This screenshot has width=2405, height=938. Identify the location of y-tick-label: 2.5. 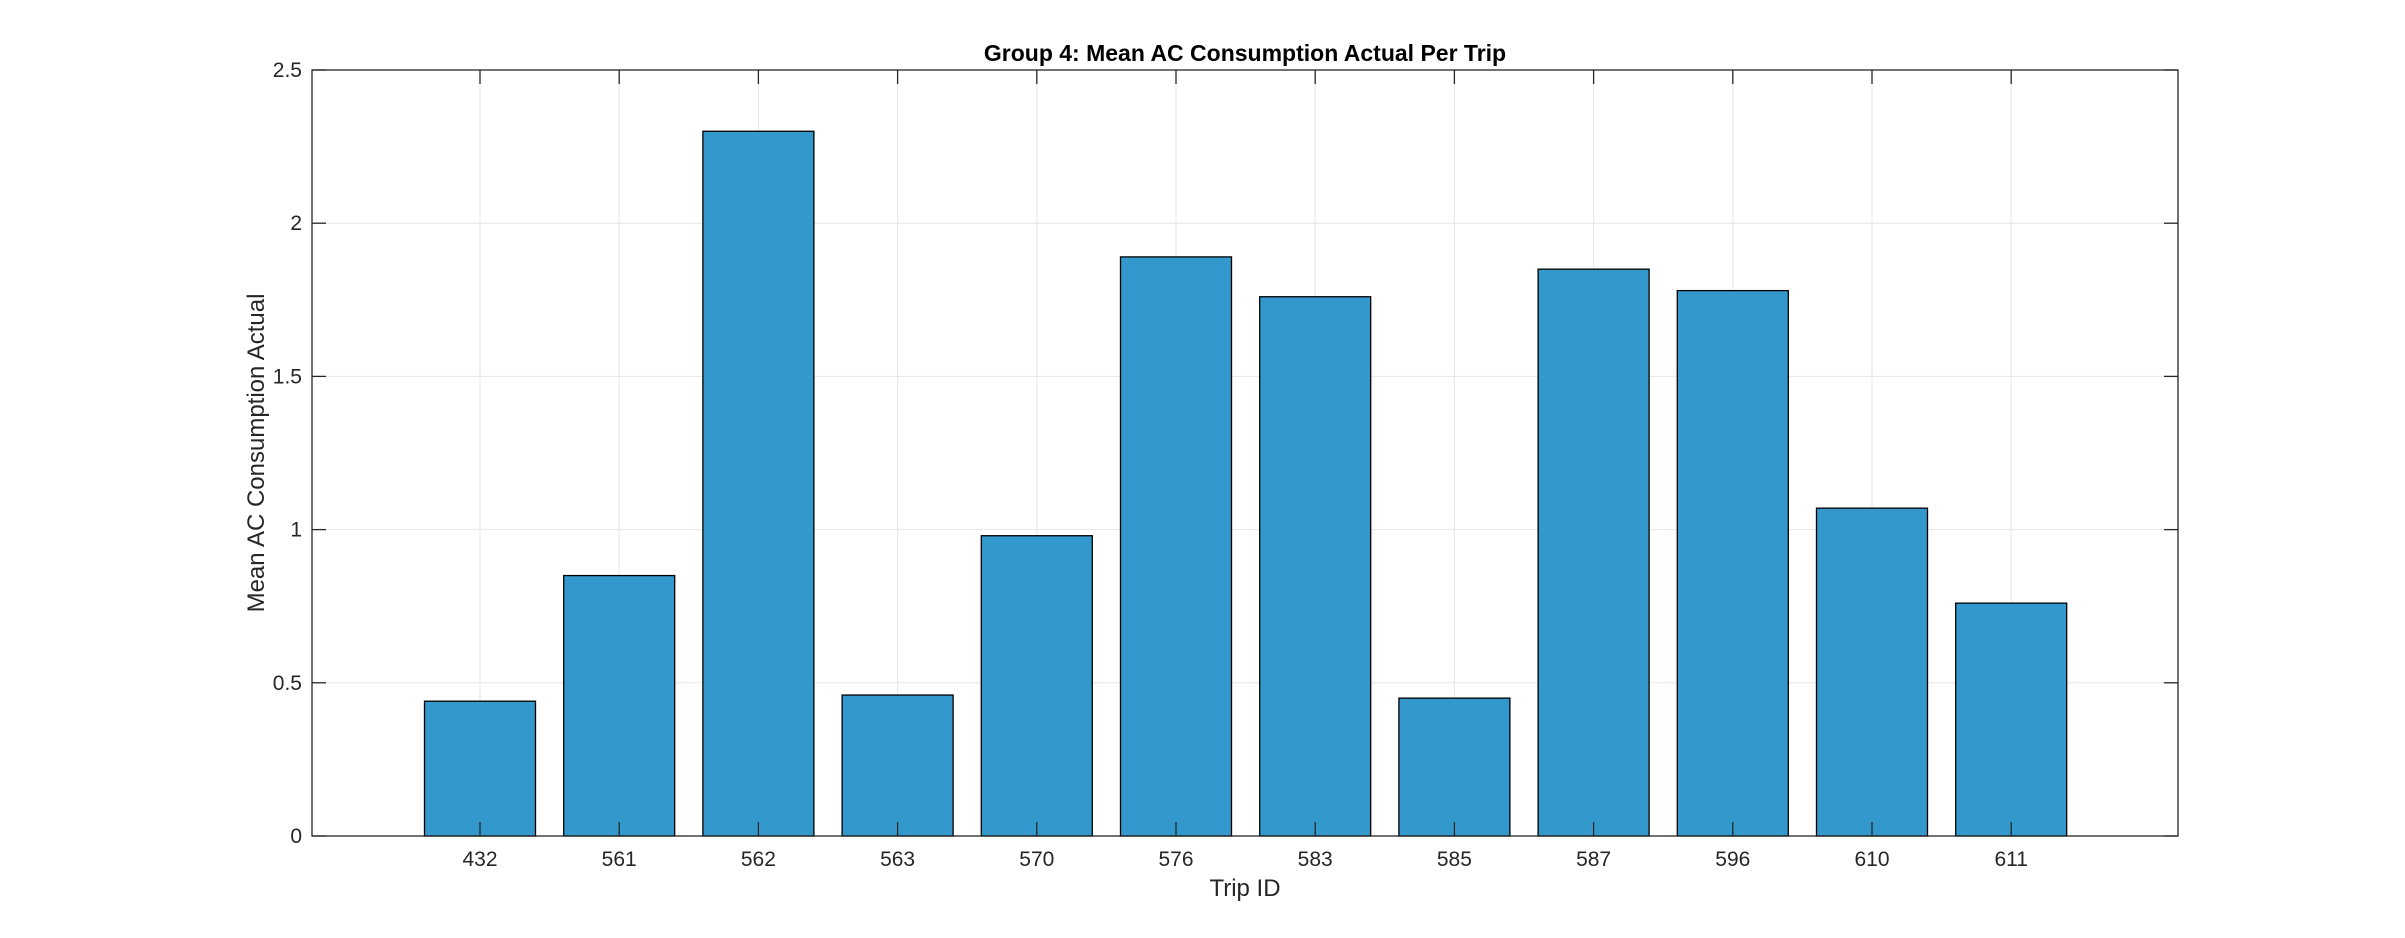
(287, 70).